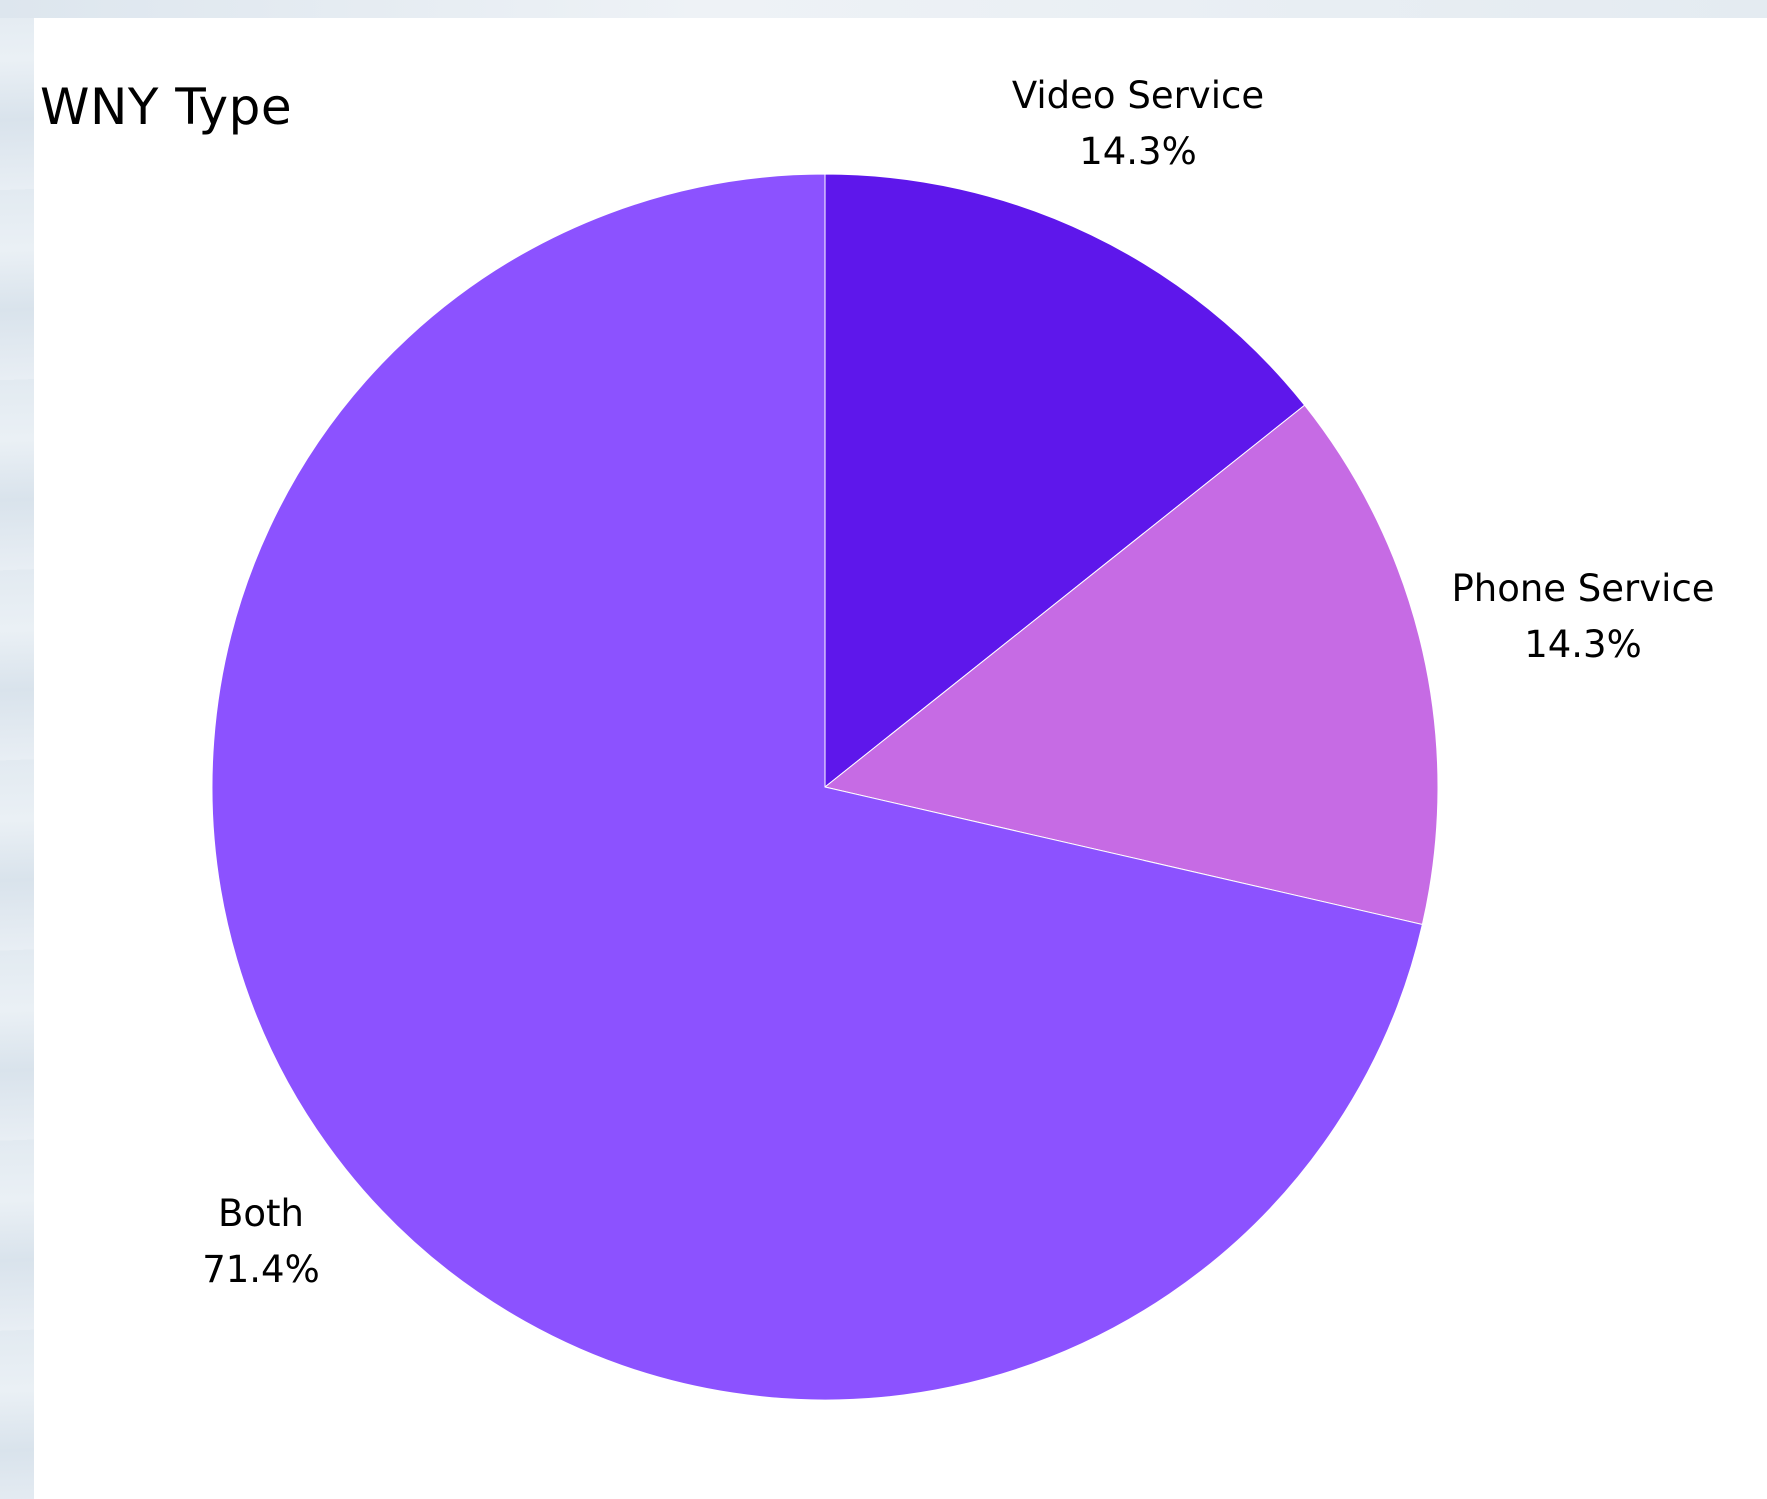 The height and width of the screenshot is (1499, 1767). Describe the element at coordinates (261, 1213) in the screenshot. I see `slice-label-name: Both` at that location.